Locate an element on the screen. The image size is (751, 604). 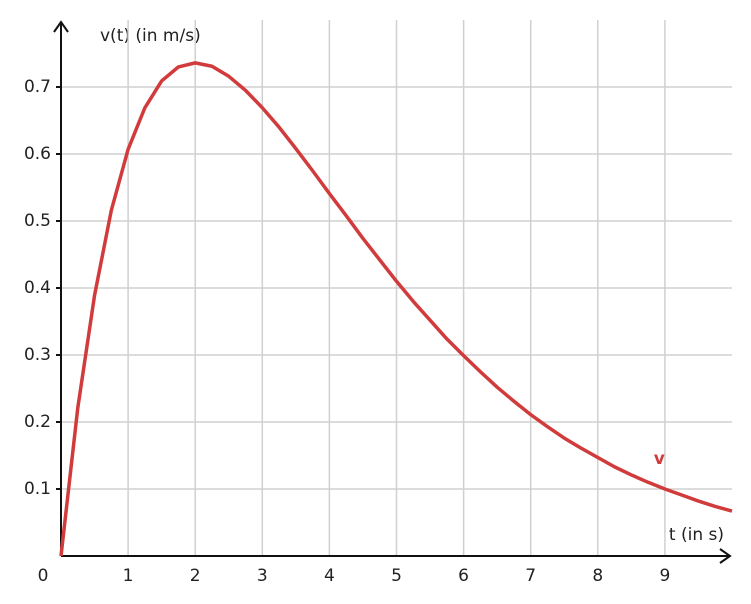
x-tick-label: 9 is located at coordinates (664, 576).